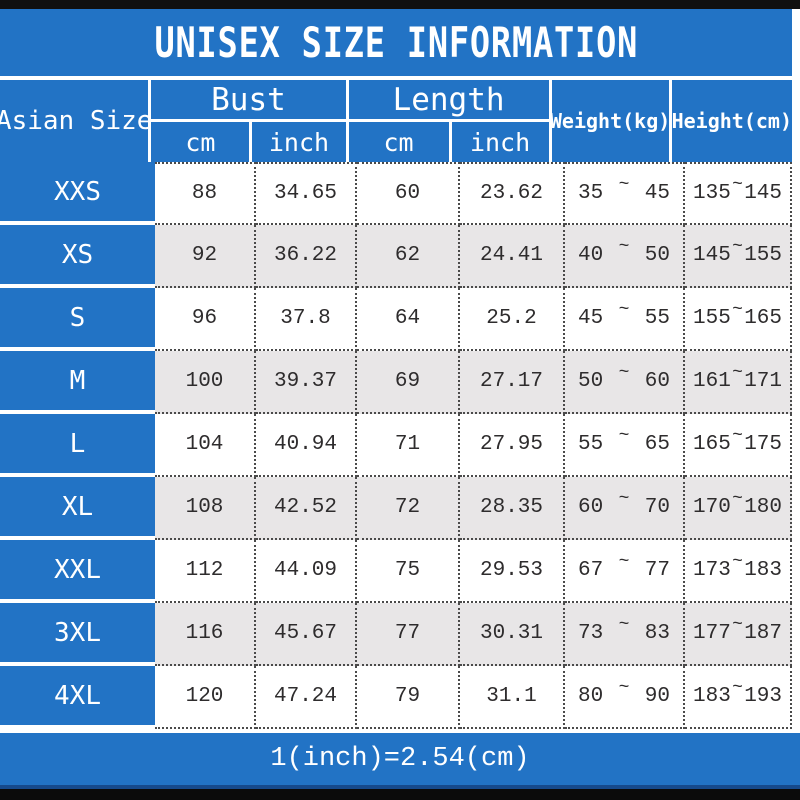 Image resolution: width=800 pixels, height=800 pixels. I want to click on table-row-3xl: 3XL 116 45.67 77 30.31 73 ~83 177 ~187, so click(396, 634).